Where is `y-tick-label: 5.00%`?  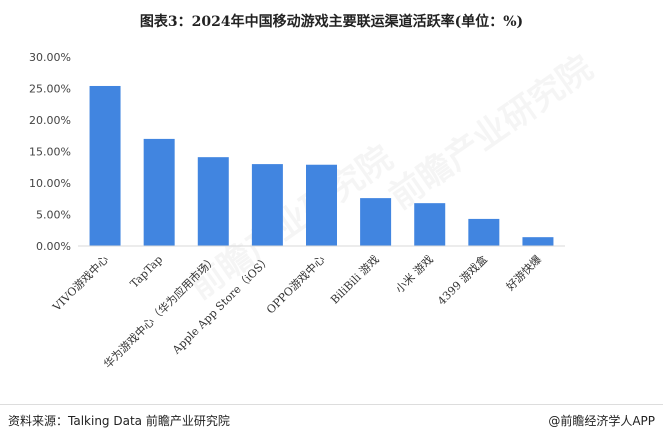 y-tick-label: 5.00% is located at coordinates (53, 215).